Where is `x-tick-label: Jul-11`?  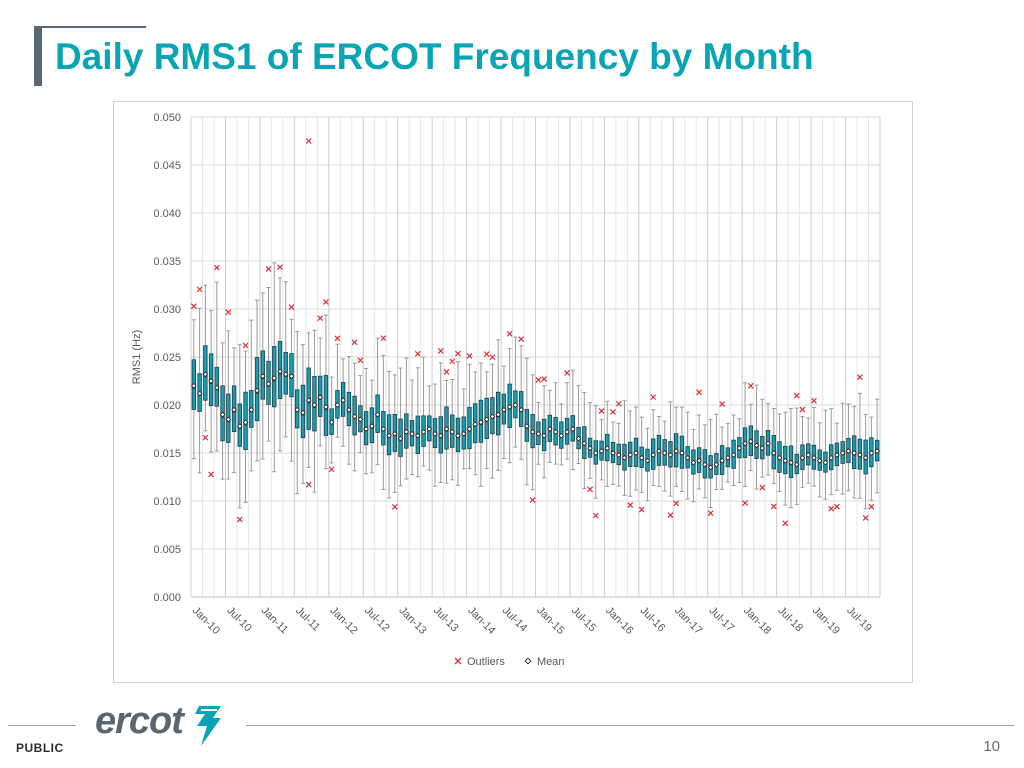 x-tick-label: Jul-11 is located at coordinates (307, 619).